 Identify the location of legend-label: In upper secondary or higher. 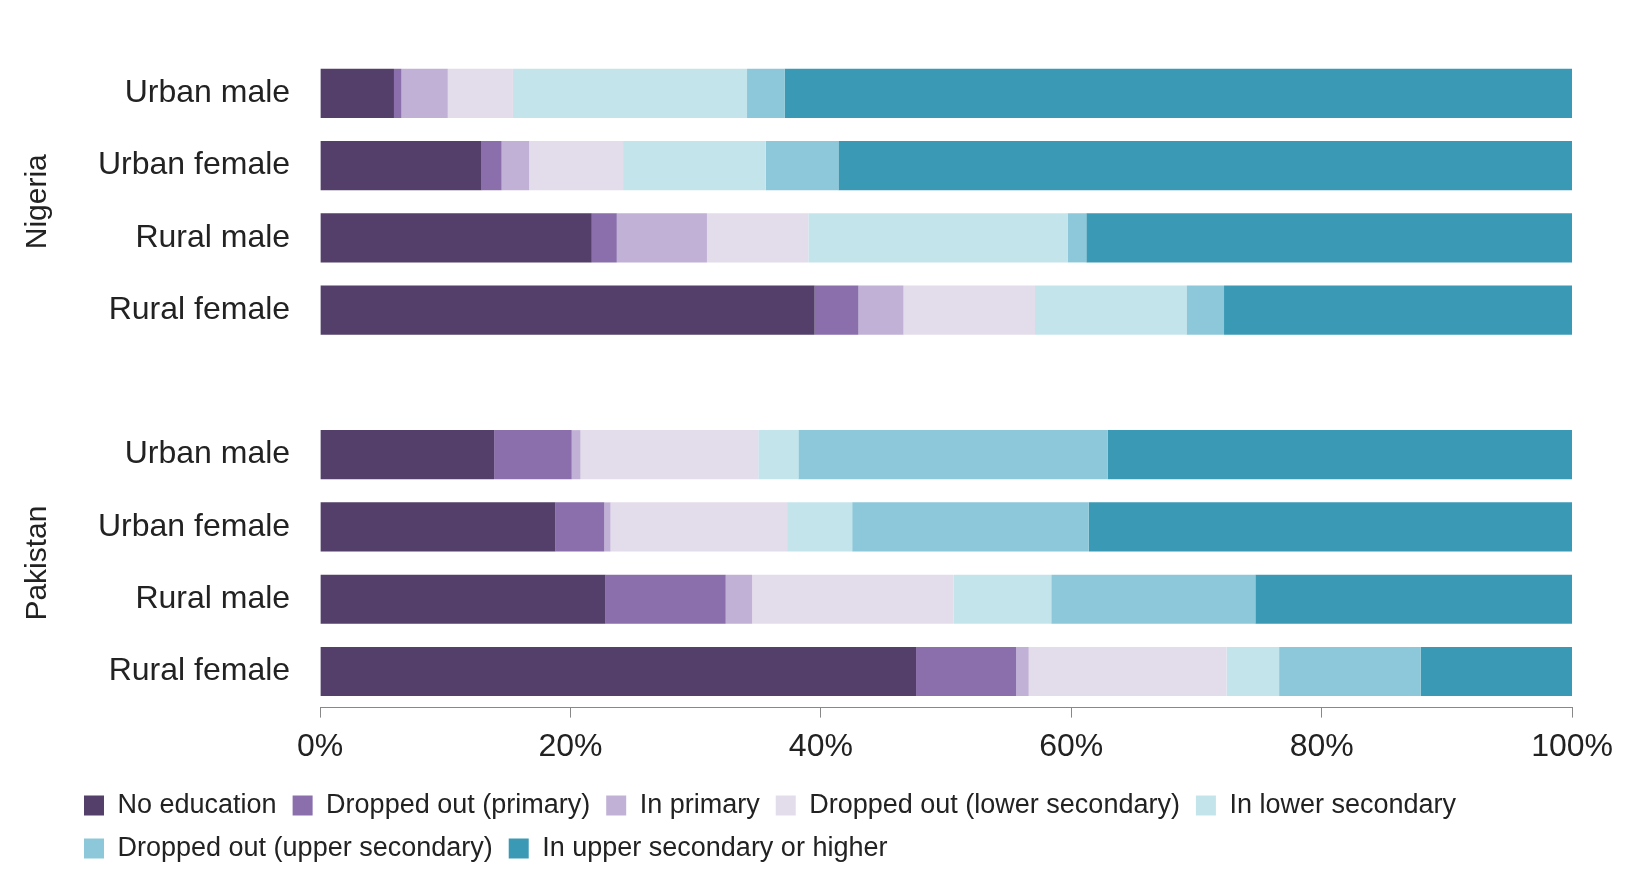
(715, 846).